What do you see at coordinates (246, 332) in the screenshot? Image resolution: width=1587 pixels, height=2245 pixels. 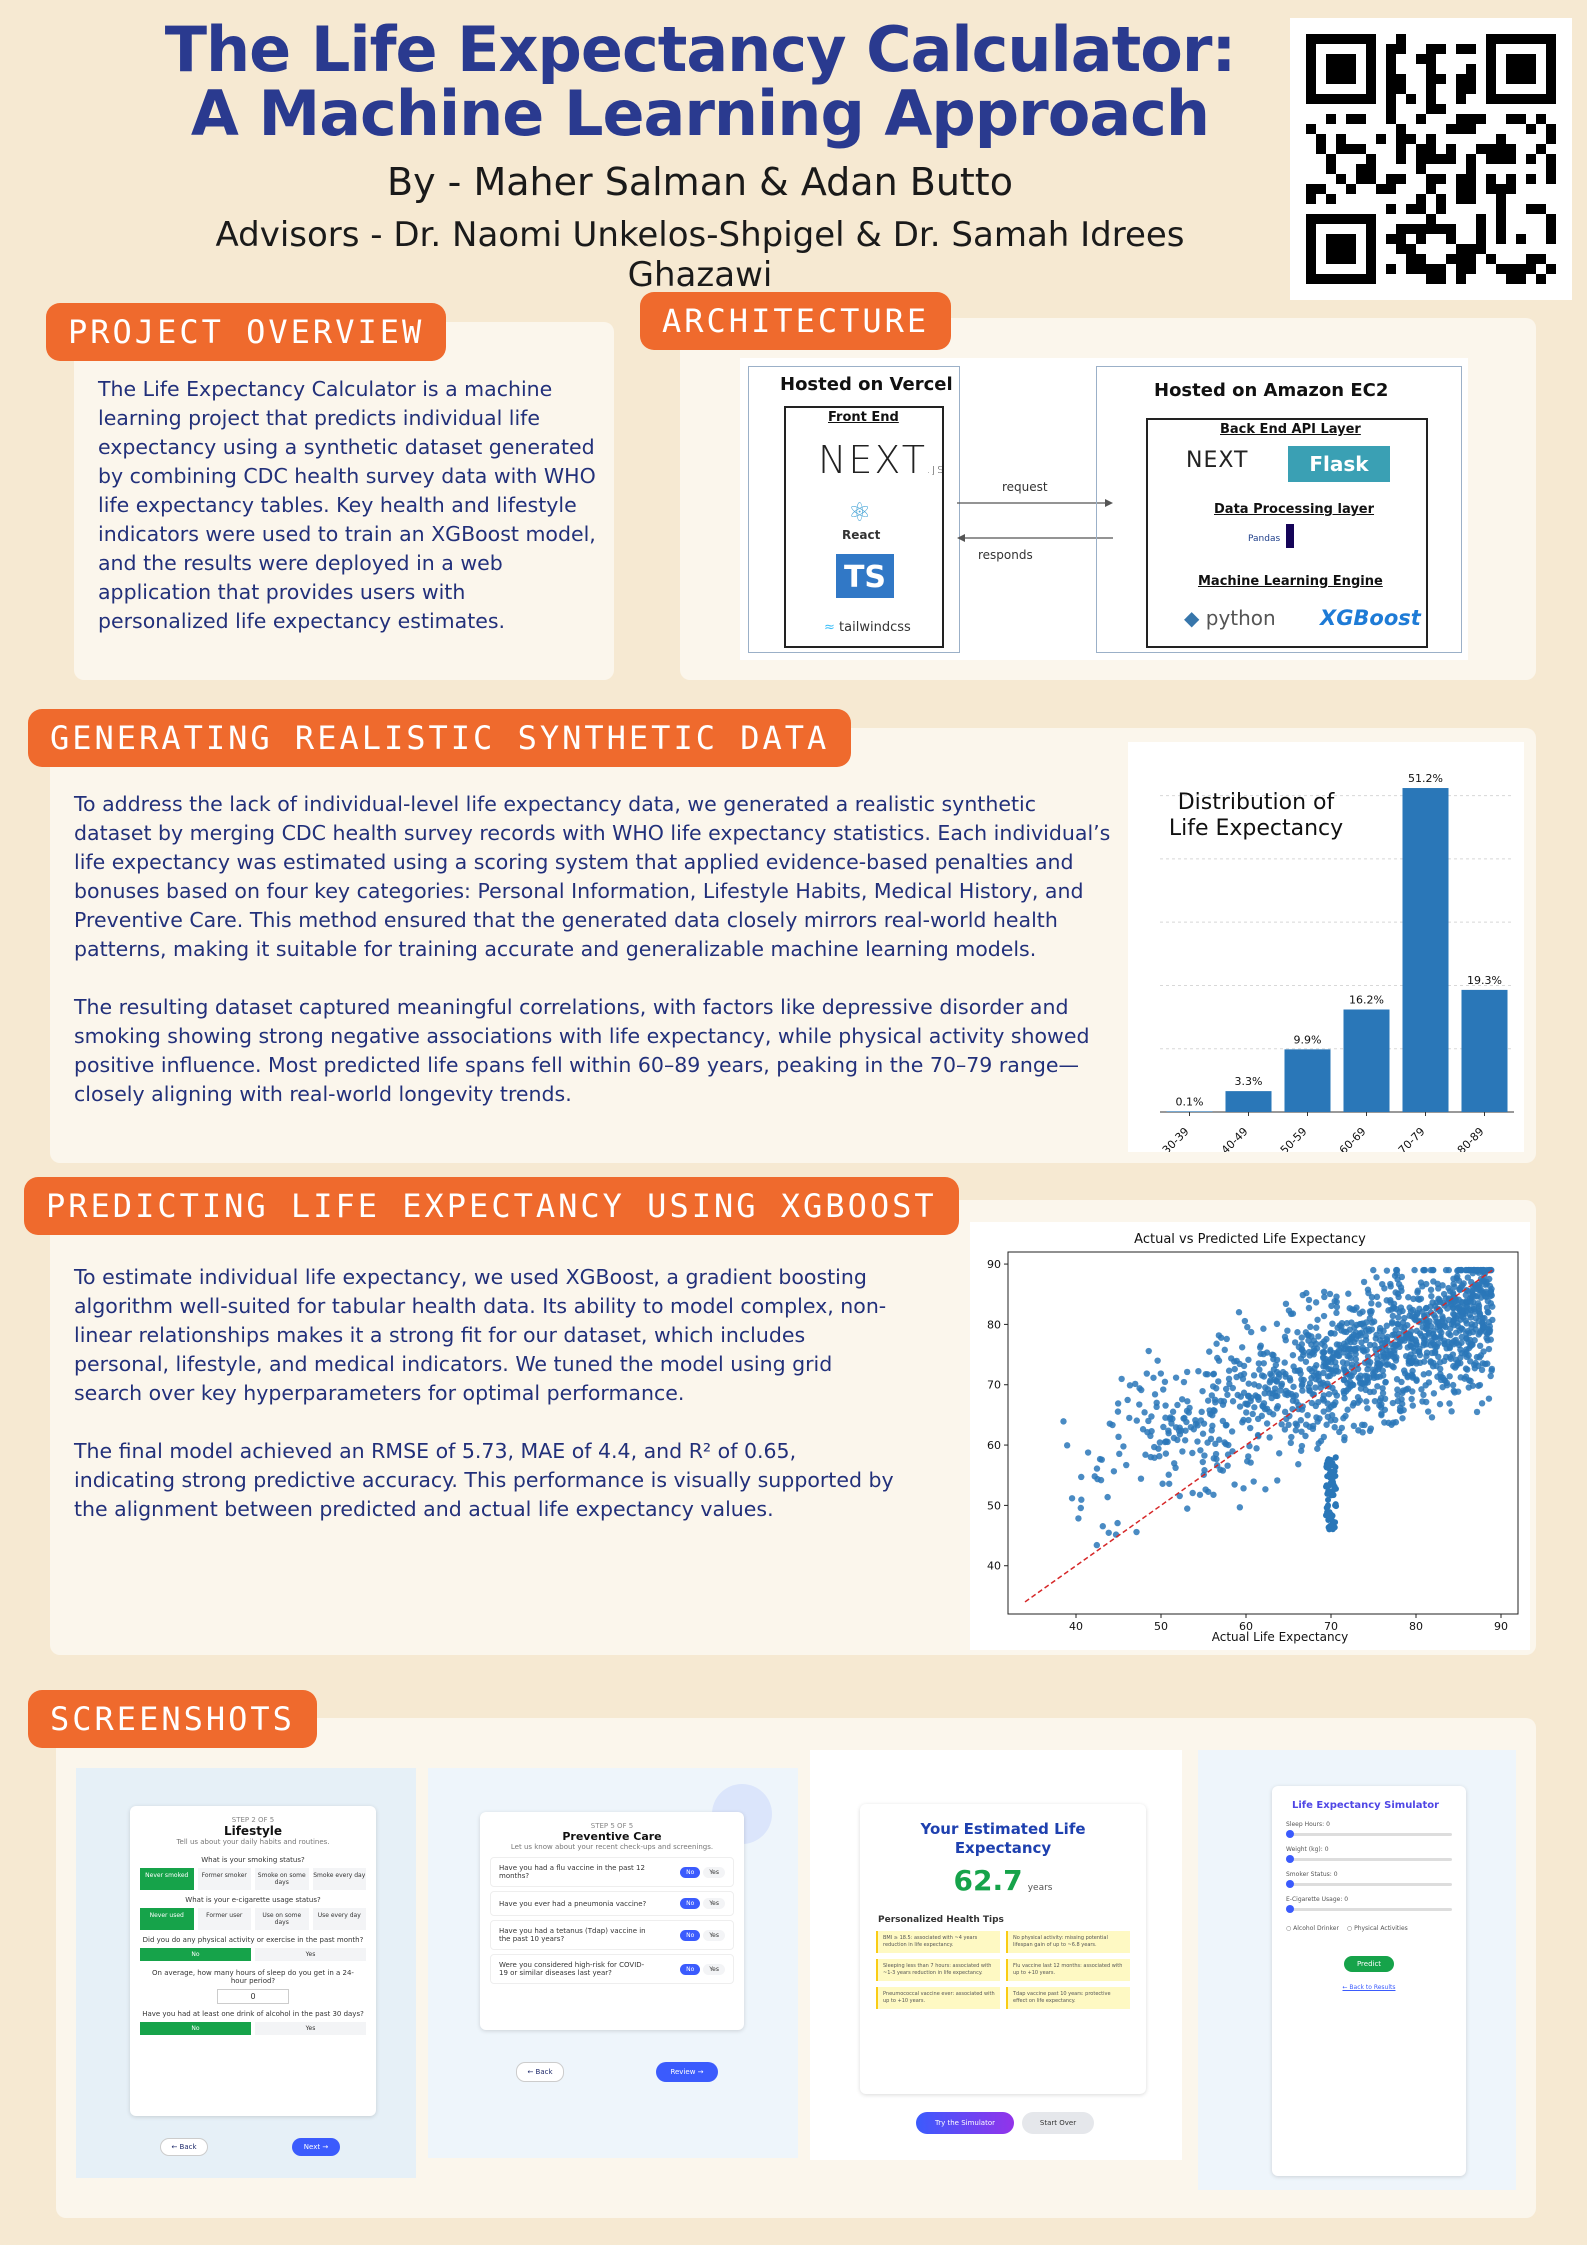 I see `overview-heading: PROJECT OVERVIEW` at bounding box center [246, 332].